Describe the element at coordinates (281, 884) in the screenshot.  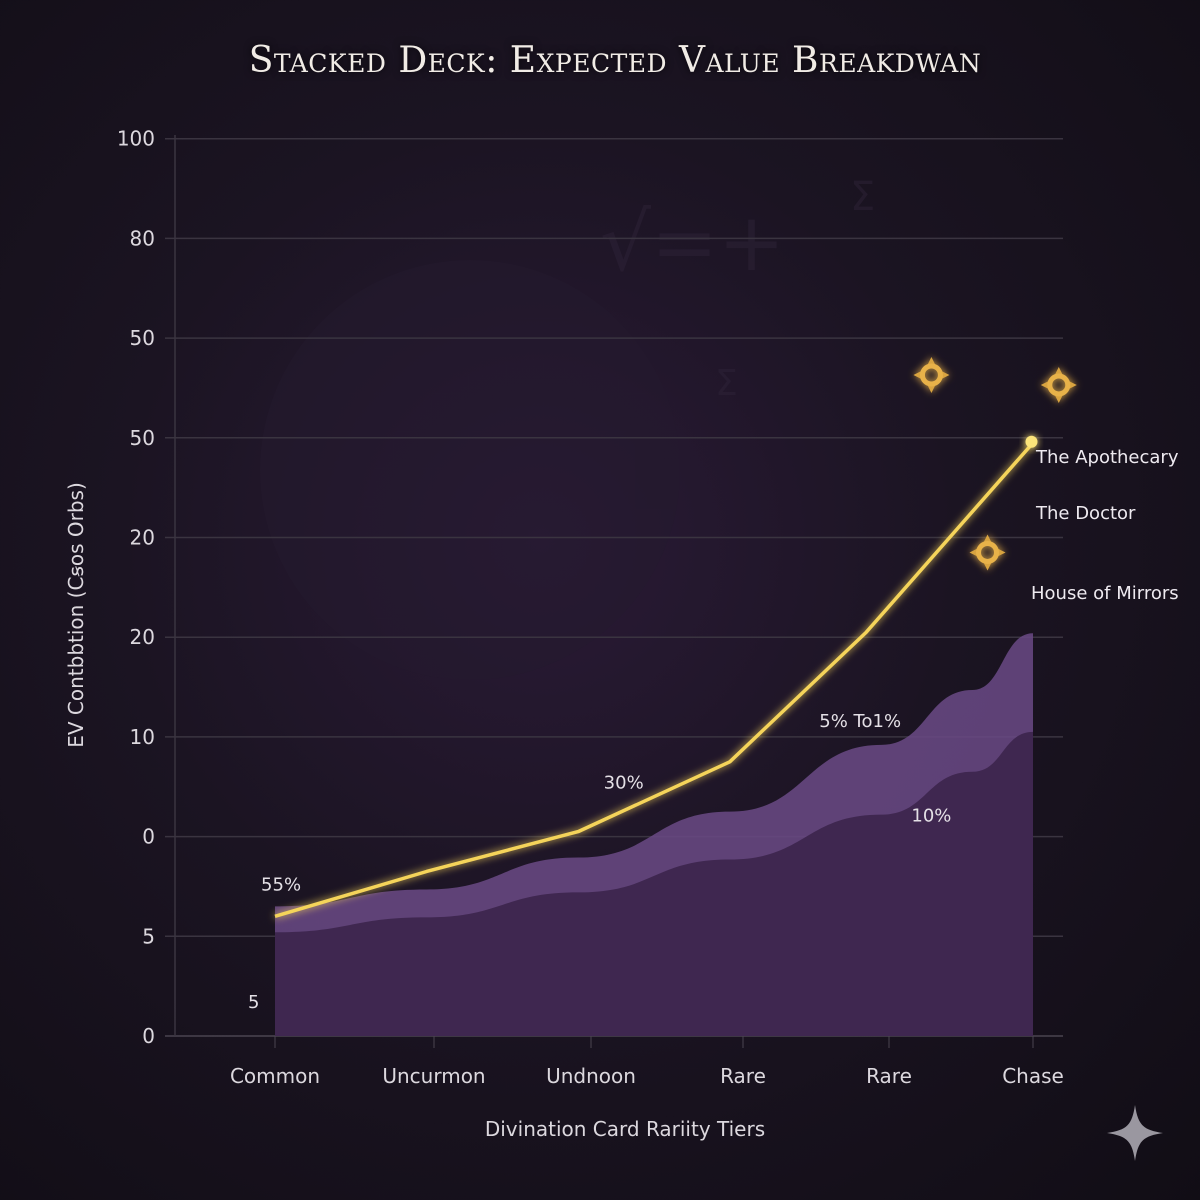
I see `annotation-label: 55%` at that location.